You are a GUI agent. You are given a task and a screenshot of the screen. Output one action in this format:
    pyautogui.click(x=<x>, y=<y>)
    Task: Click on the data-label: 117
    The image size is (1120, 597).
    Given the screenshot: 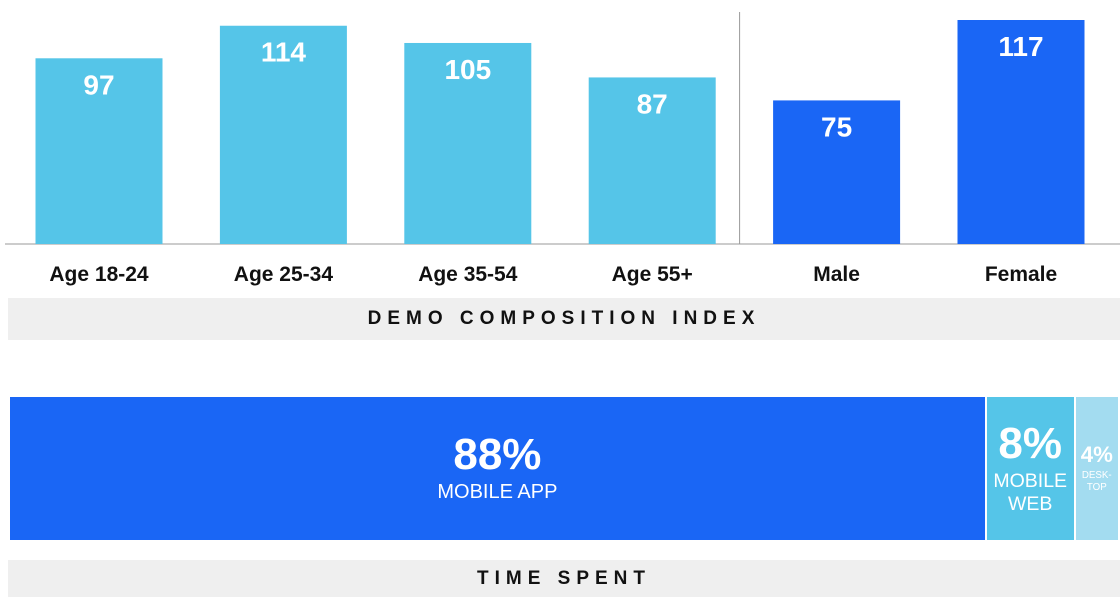 What is the action you would take?
    pyautogui.click(x=1020, y=46)
    